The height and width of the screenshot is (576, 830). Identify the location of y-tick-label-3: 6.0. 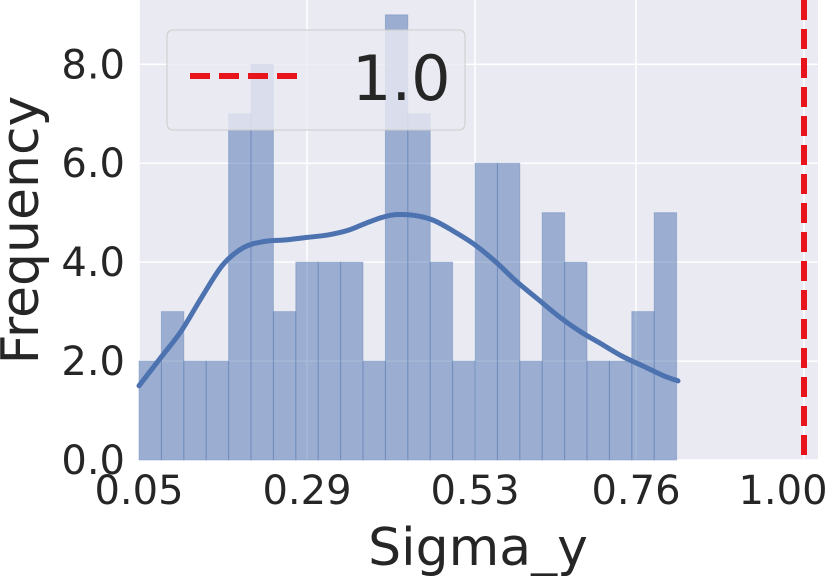
(93, 164).